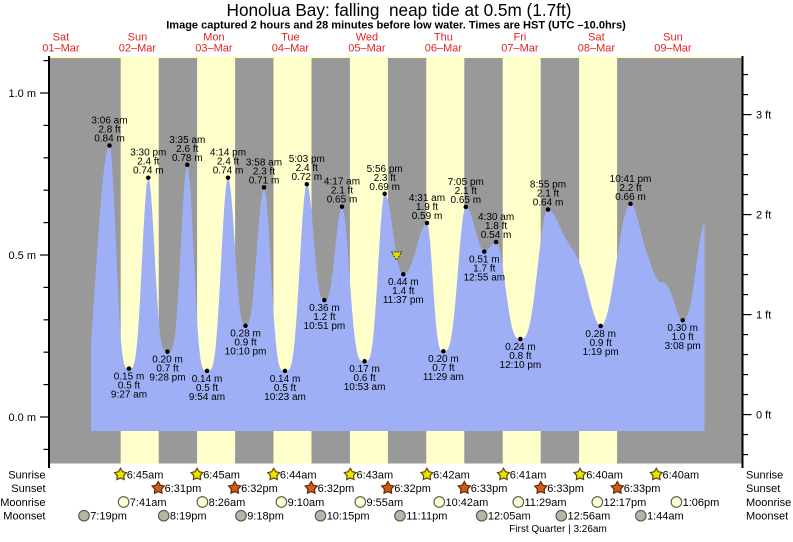 The width and height of the screenshot is (793, 542). Describe the element at coordinates (548, 203) in the screenshot. I see `svg-text: 0.64 m` at that location.